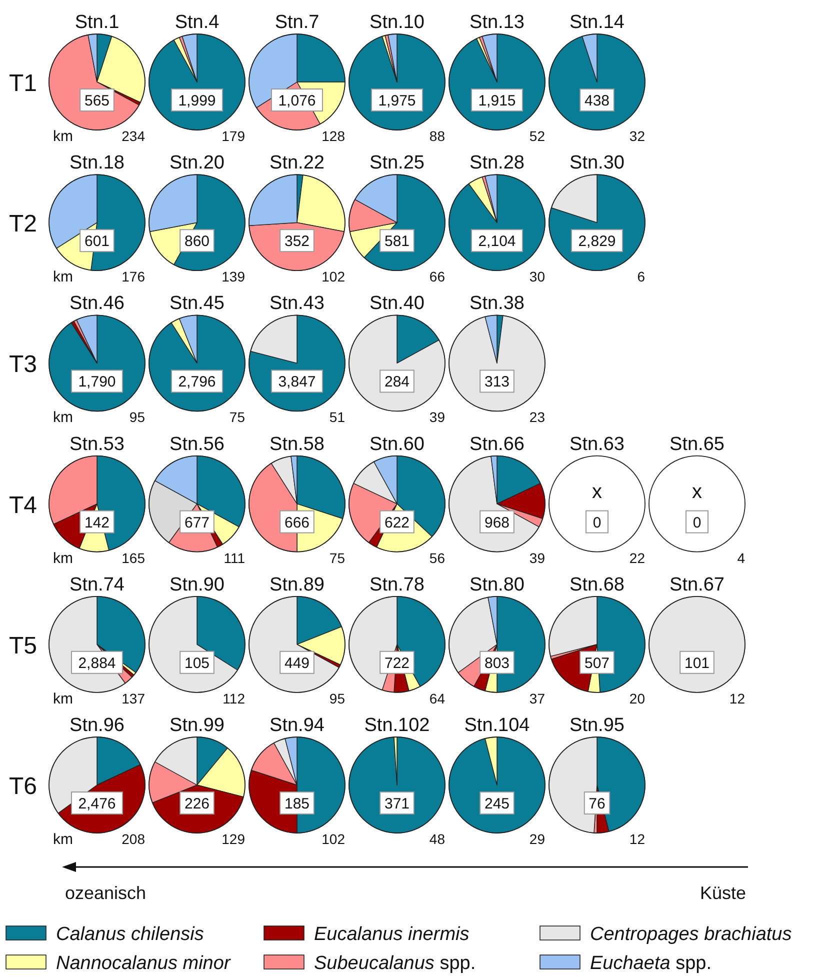 The width and height of the screenshot is (839, 979). What do you see at coordinates (397, 804) in the screenshot?
I see `text: 371` at bounding box center [397, 804].